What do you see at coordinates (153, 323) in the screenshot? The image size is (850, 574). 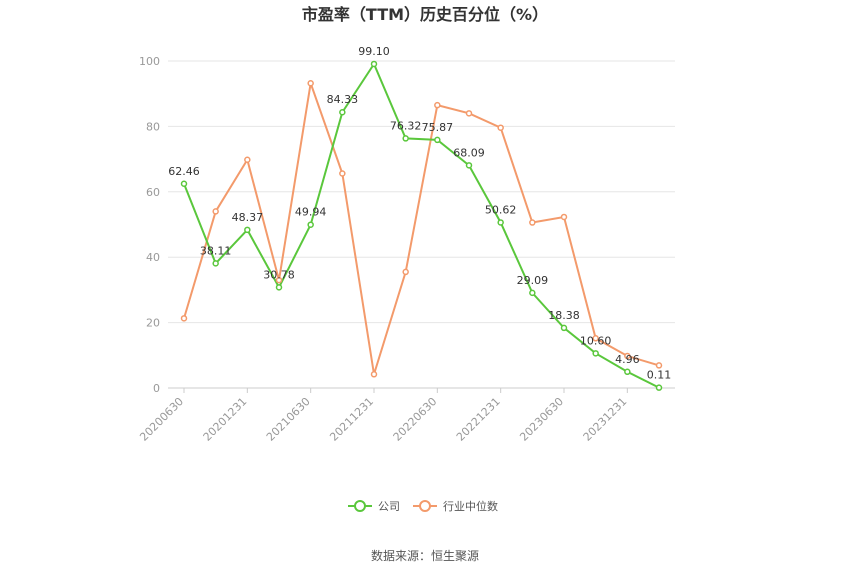 I see `y-tick-label: 20` at bounding box center [153, 323].